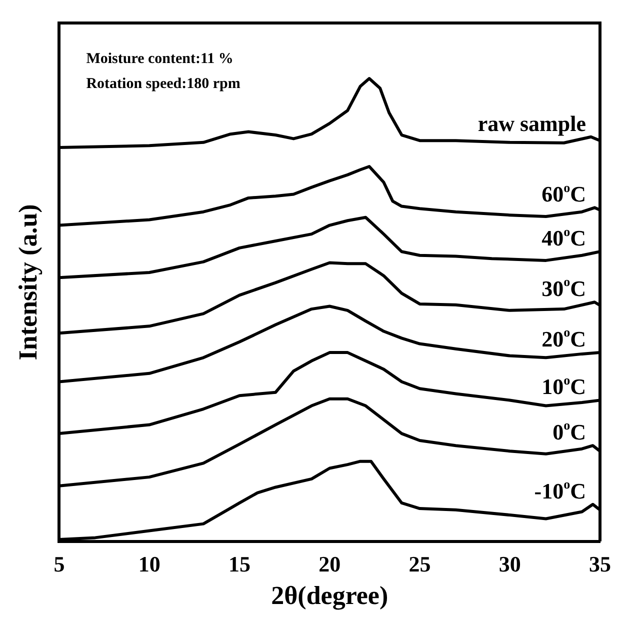  I want to click on x-tick-label: 30, so click(509, 563).